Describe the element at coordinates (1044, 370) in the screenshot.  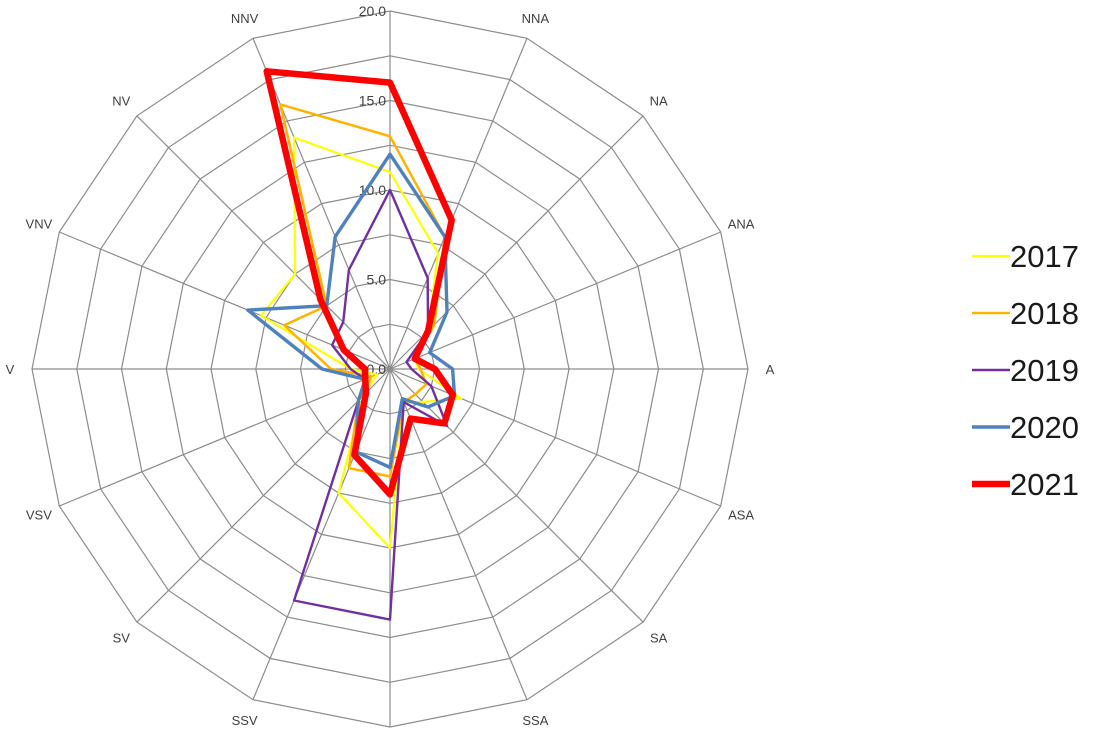
I see `legend-label-2019: 2019` at that location.